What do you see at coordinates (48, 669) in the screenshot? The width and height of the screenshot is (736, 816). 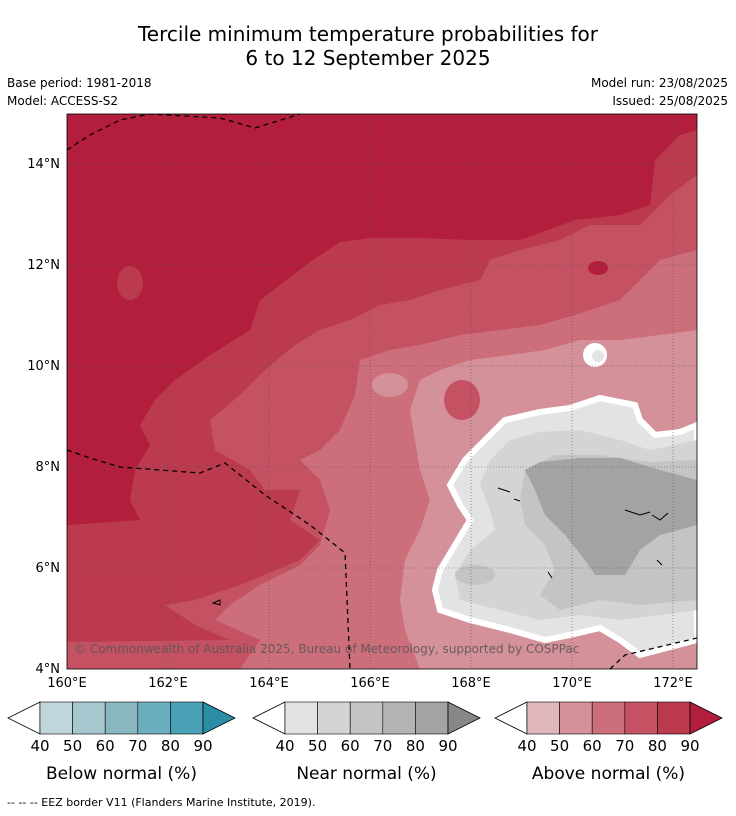 I see `lat-label: 4°N` at bounding box center [48, 669].